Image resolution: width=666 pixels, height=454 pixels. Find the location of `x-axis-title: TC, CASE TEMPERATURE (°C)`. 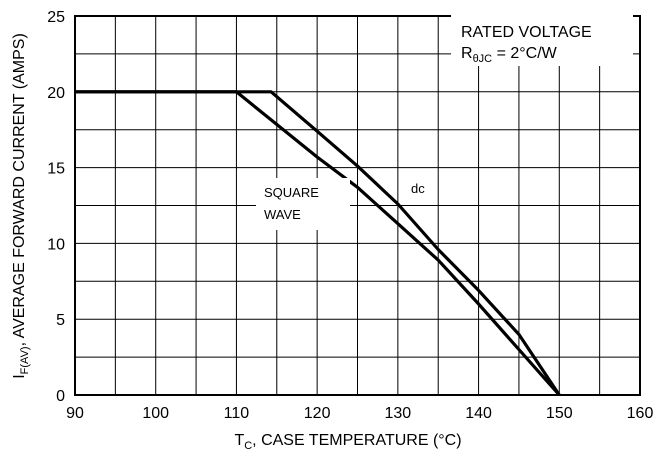

x-axis-title: TC, CASE TEMPERATURE (°C) is located at coordinates (347, 442).